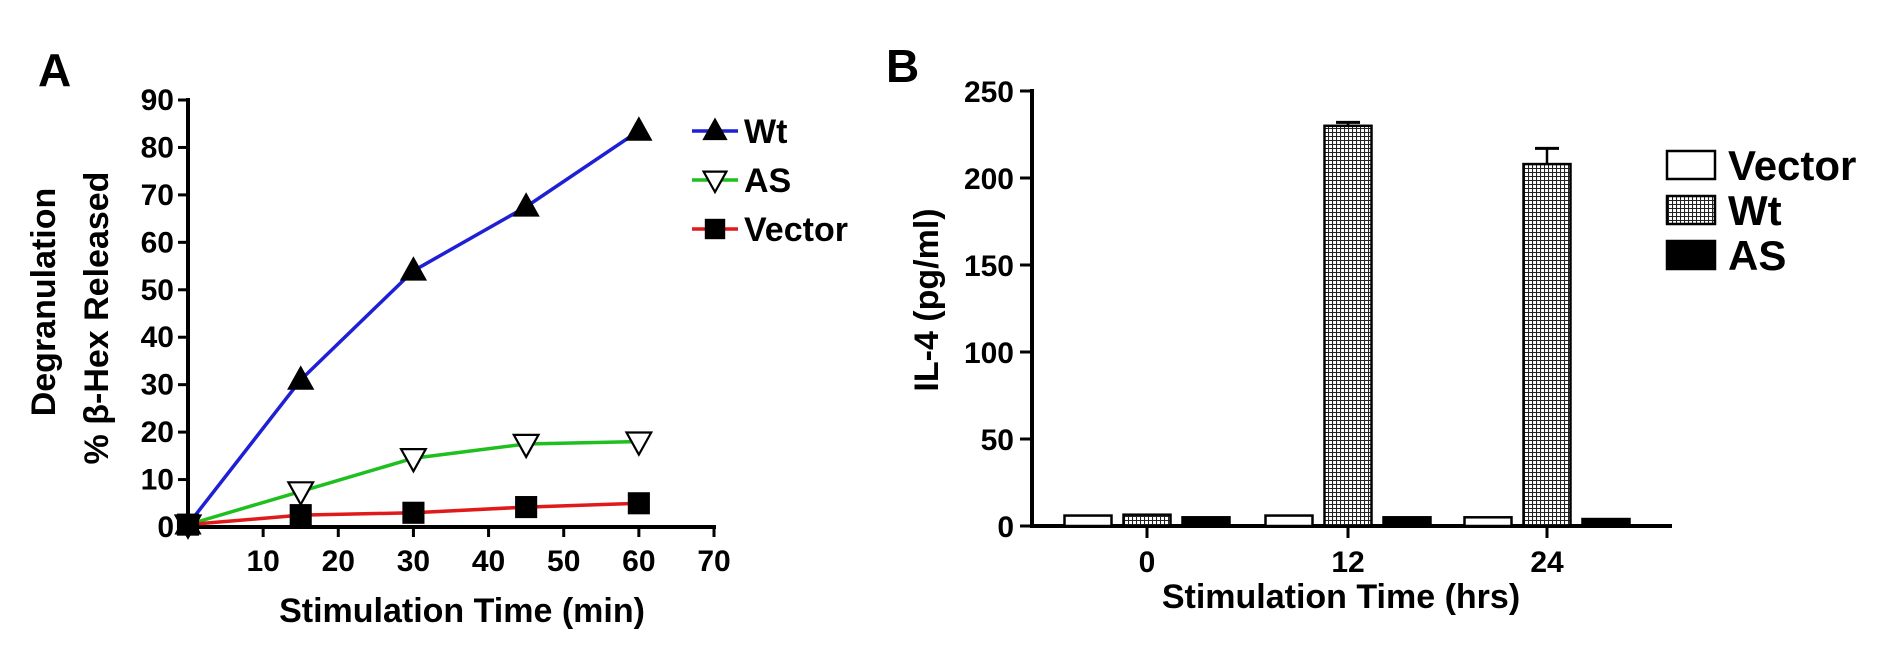 The width and height of the screenshot is (1895, 656). What do you see at coordinates (989, 353) in the screenshot?
I see `panel-b-y-tick-label: 100` at bounding box center [989, 353].